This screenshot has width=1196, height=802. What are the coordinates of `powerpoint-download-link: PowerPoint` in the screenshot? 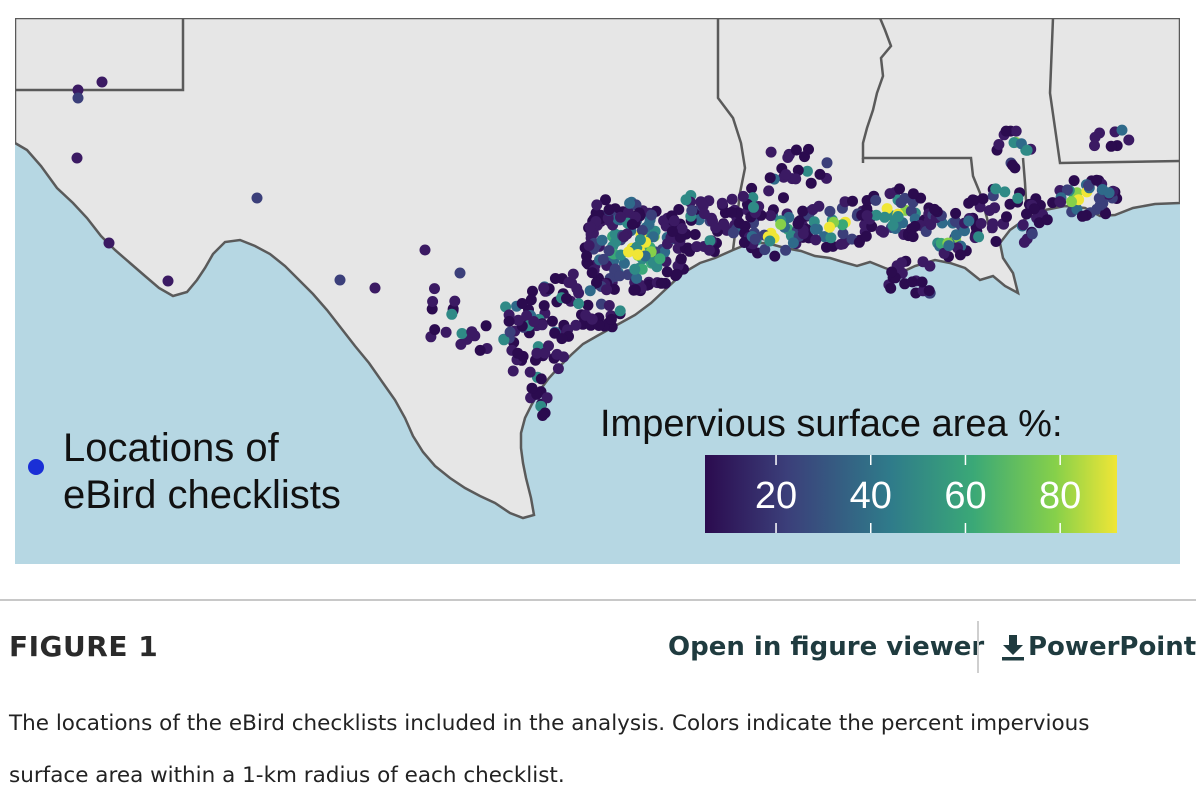 It's located at (1098, 647).